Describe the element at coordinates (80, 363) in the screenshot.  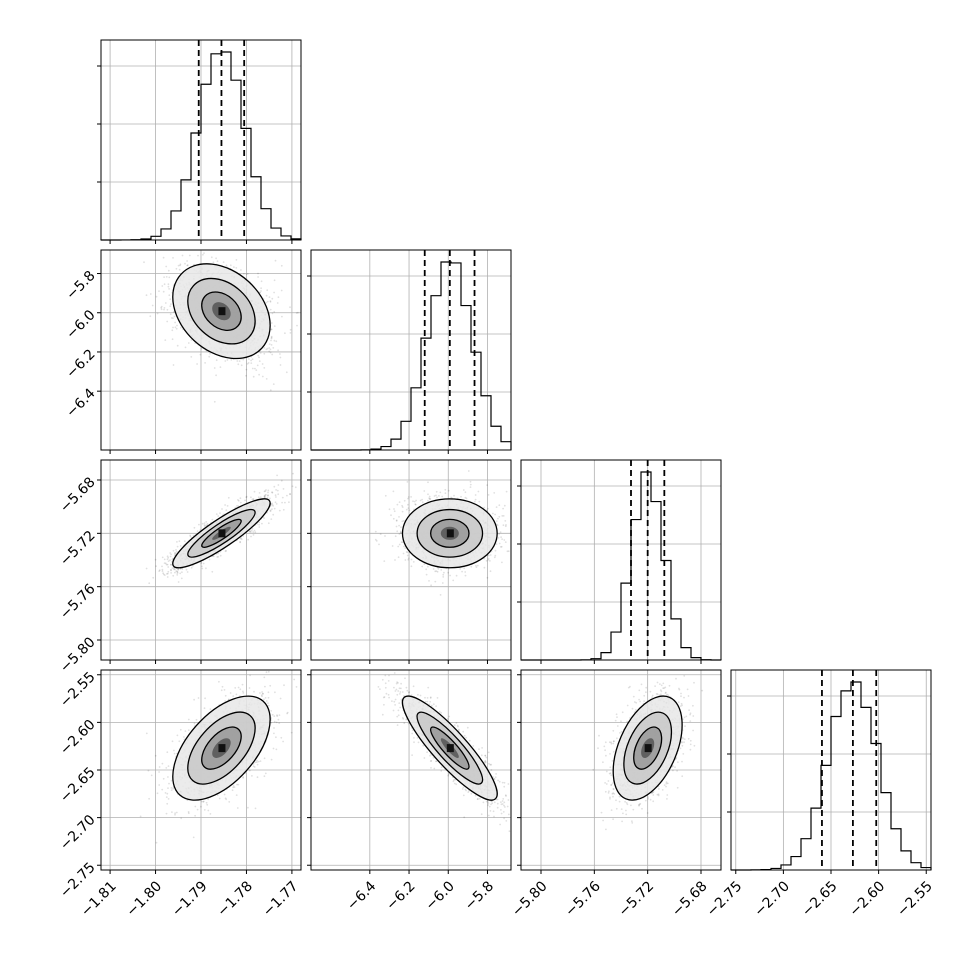
I see `y-tick-label: −6.2` at that location.